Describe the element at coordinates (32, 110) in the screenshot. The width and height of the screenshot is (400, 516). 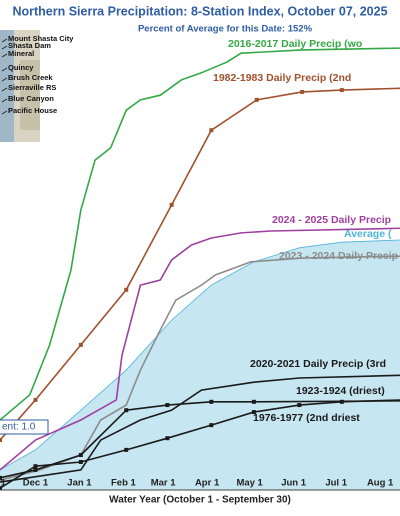
I see `station-label: Pacific House` at that location.